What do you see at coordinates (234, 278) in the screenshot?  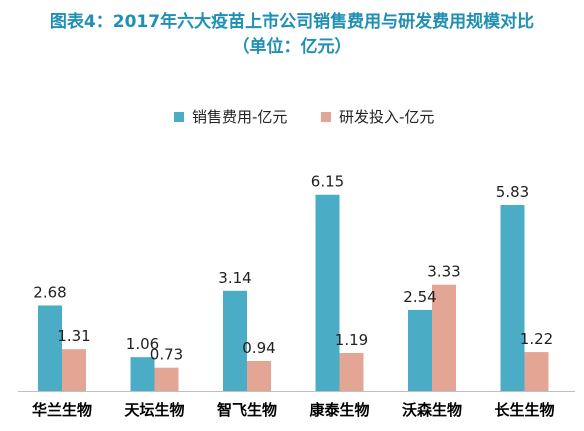 I see `value-label-sales-3: 3.14` at bounding box center [234, 278].